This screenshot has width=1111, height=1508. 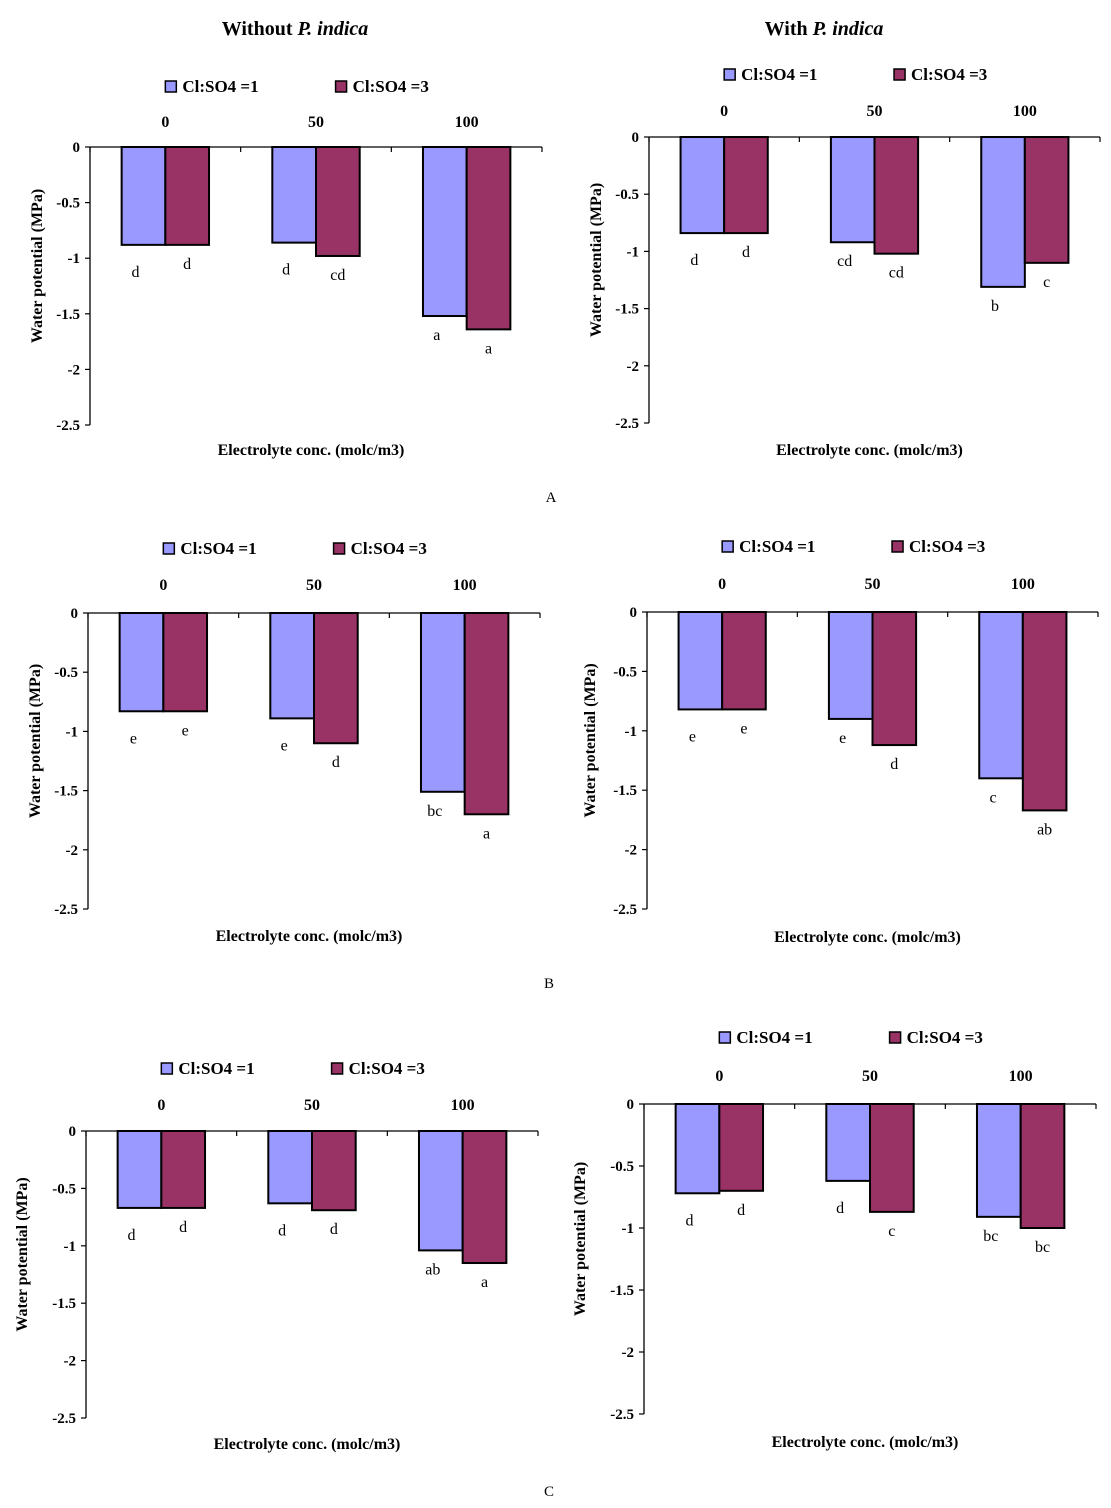 What do you see at coordinates (549, 1492) in the screenshot?
I see `panel-label-c: C` at bounding box center [549, 1492].